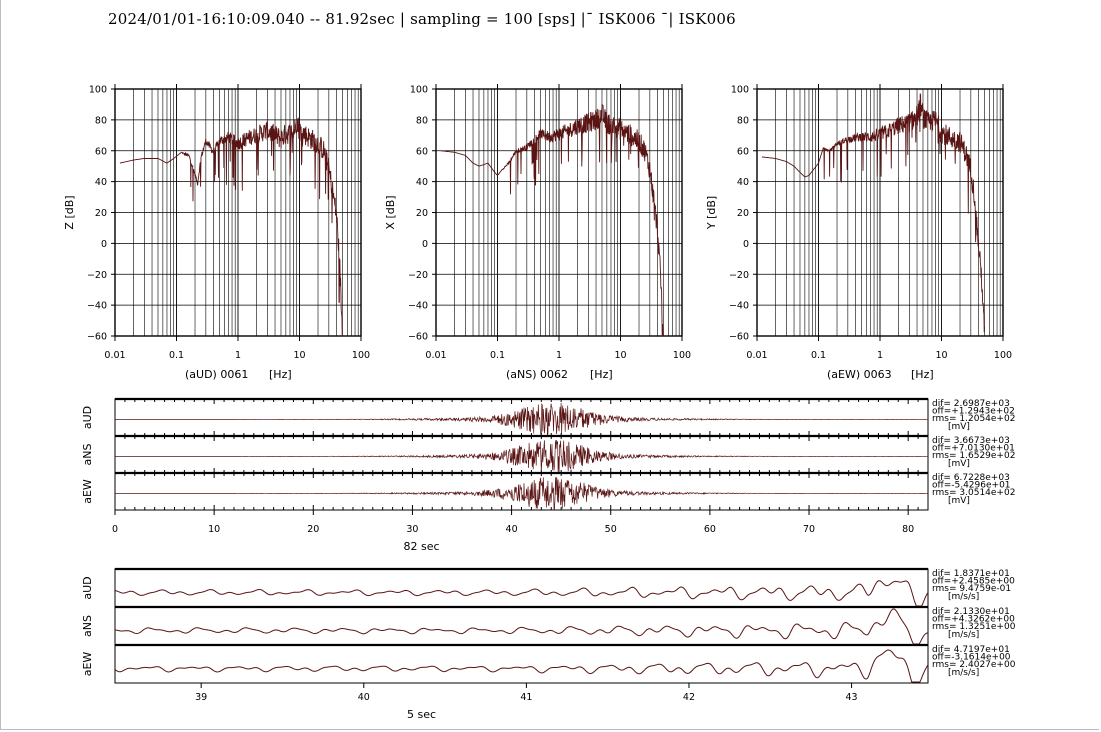  I want to click on x-tick-label: 41, so click(526, 697).